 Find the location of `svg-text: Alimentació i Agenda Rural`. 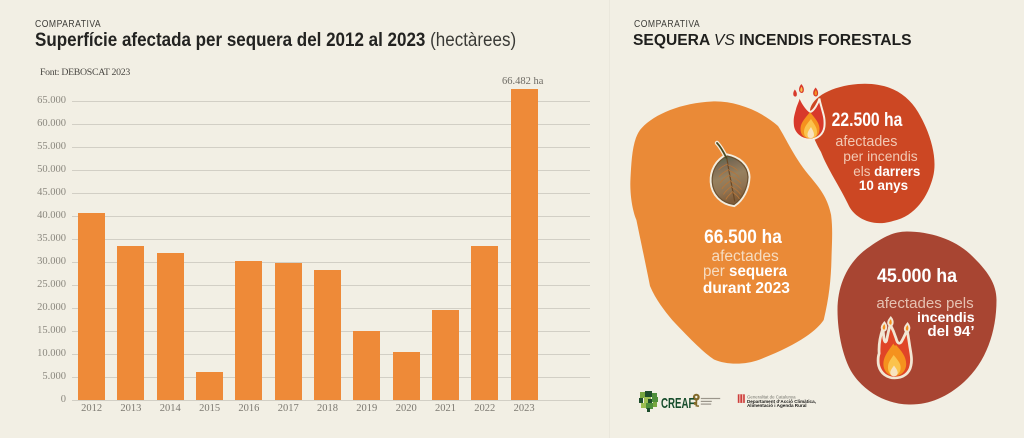

svg-text: Alimentació i Agenda Rural is located at coordinates (777, 405).